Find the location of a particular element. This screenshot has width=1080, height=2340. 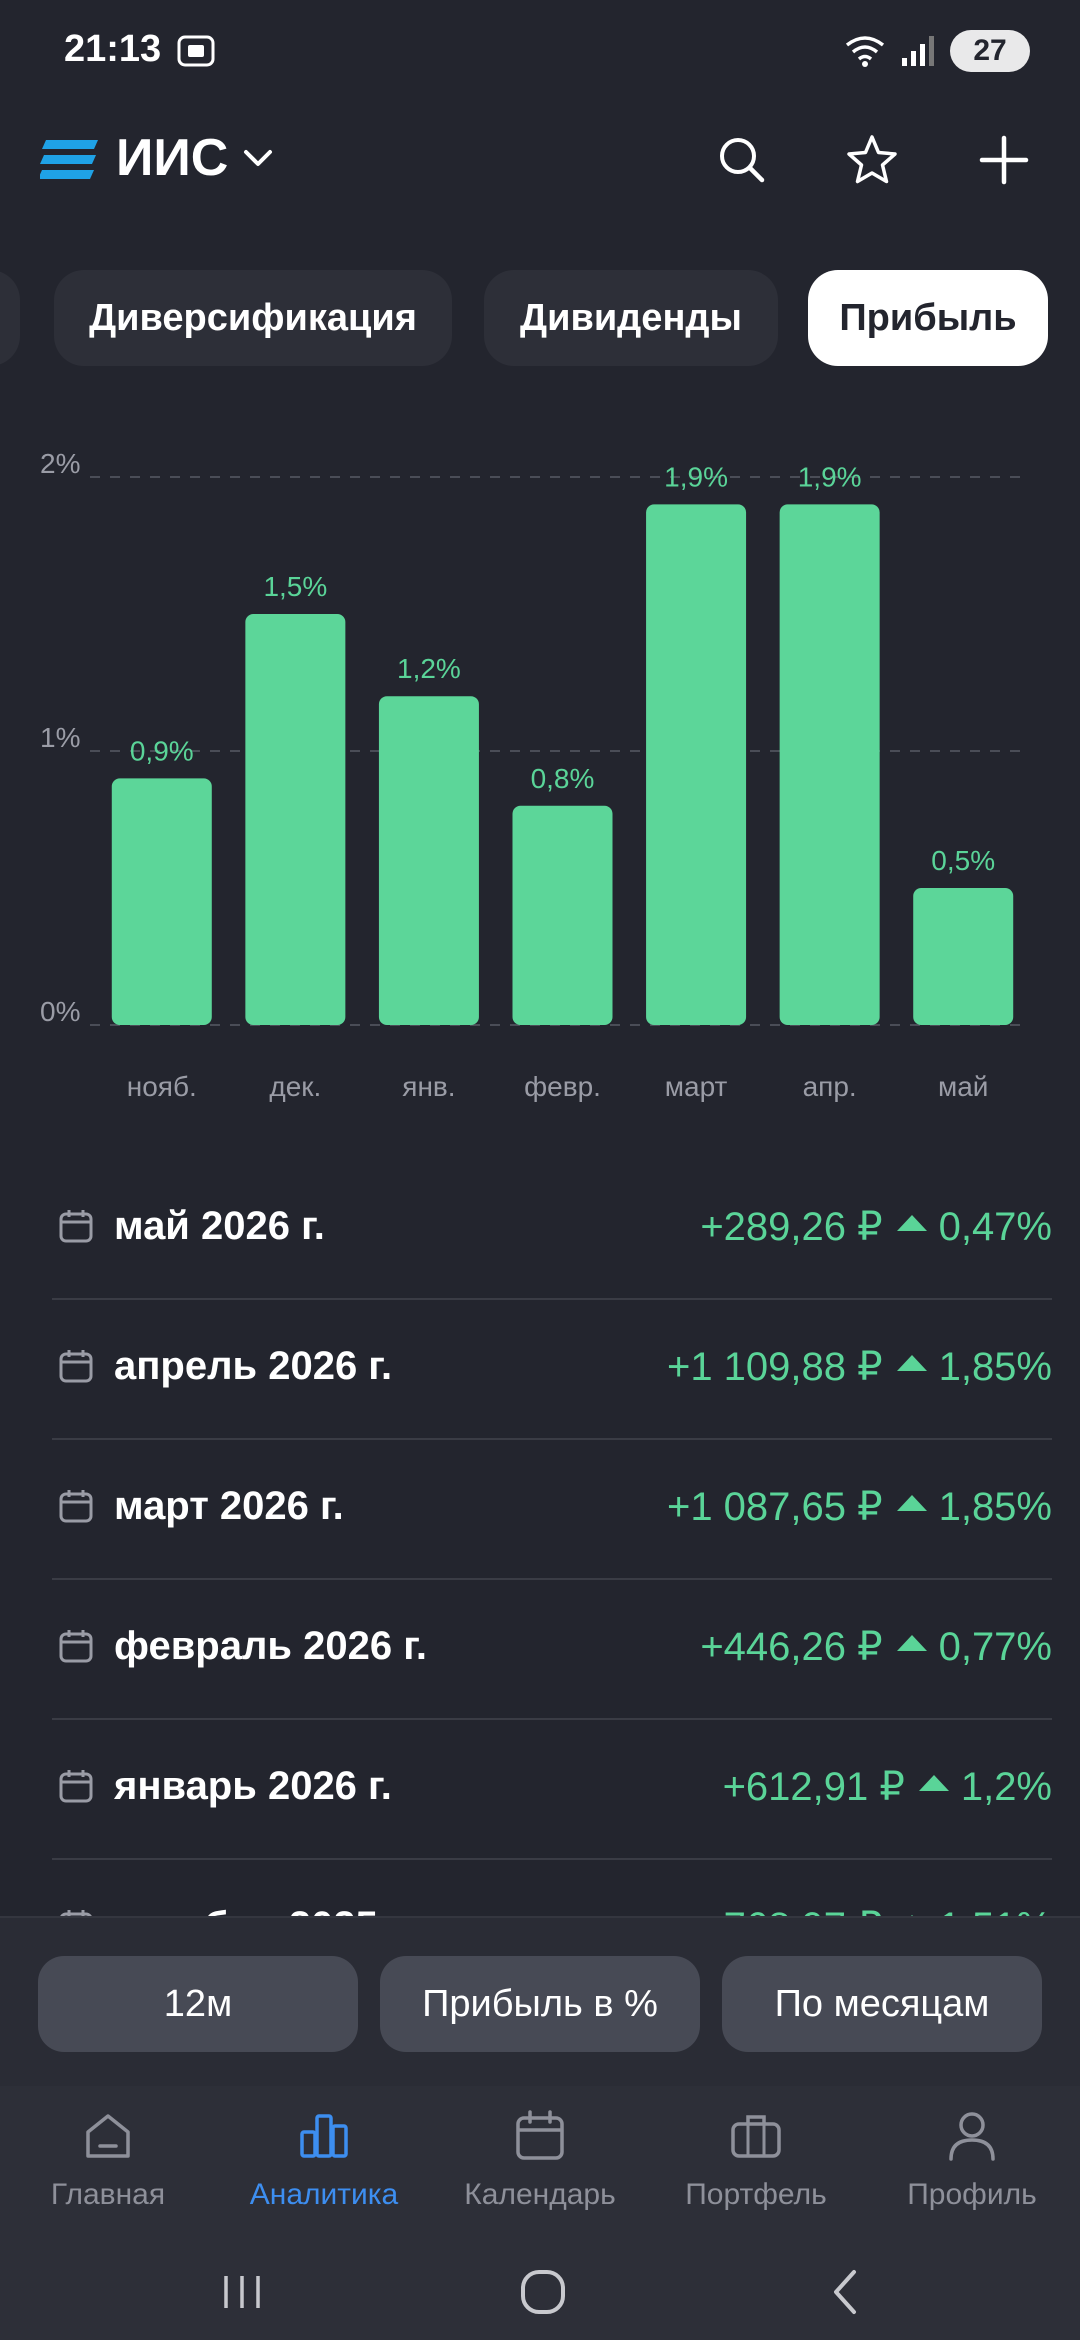

month-profit: +446,26 ₽ 0,77% is located at coordinates (876, 1647).